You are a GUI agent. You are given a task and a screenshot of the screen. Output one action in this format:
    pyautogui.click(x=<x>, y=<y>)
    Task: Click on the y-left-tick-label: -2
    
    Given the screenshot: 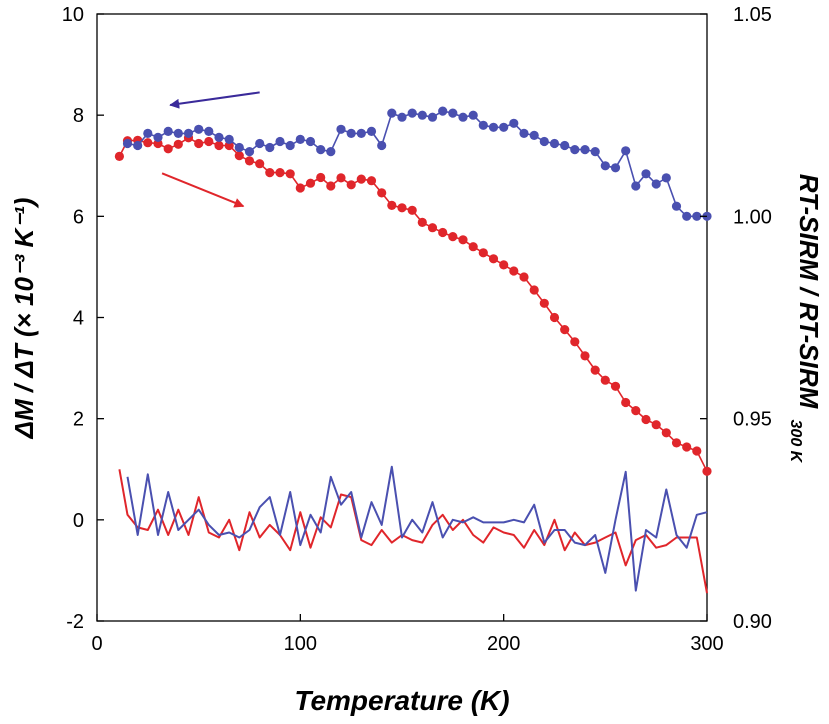 What is the action you would take?
    pyautogui.click(x=75, y=622)
    